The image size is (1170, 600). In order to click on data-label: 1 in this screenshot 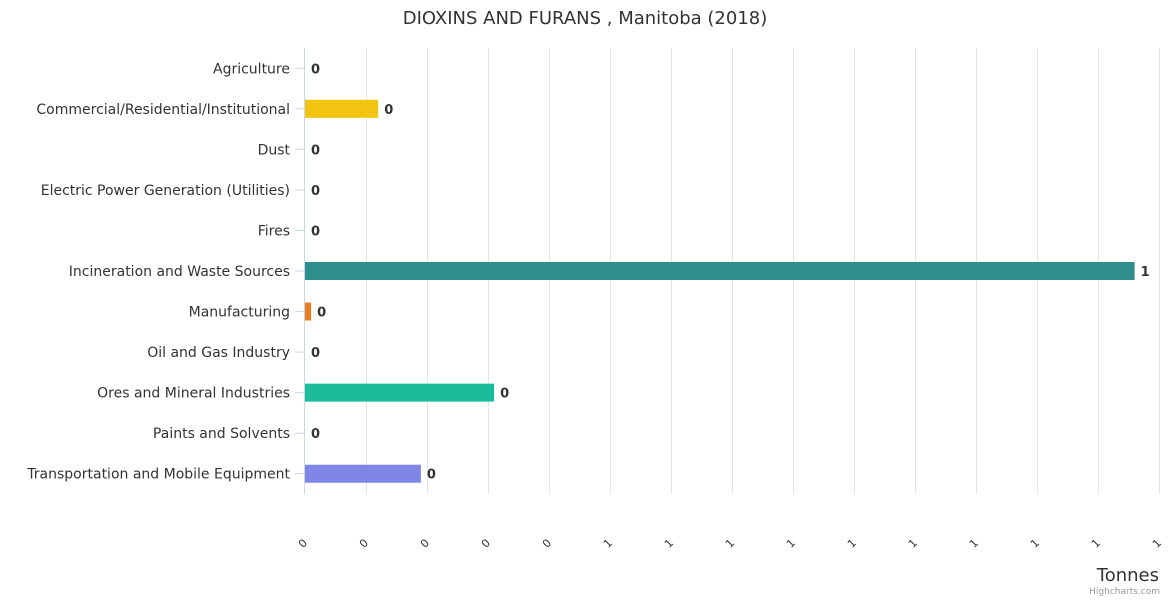, I will do `click(1145, 272)`.